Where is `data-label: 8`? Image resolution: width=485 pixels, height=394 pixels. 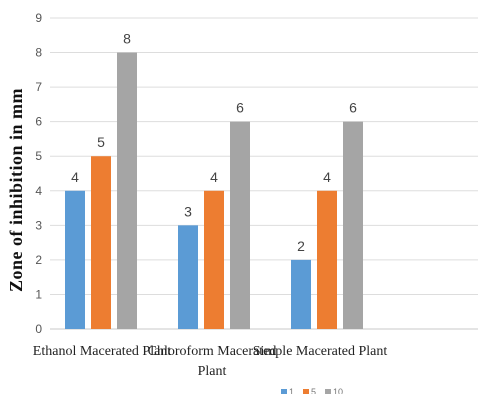
data-label: 8 is located at coordinates (127, 39).